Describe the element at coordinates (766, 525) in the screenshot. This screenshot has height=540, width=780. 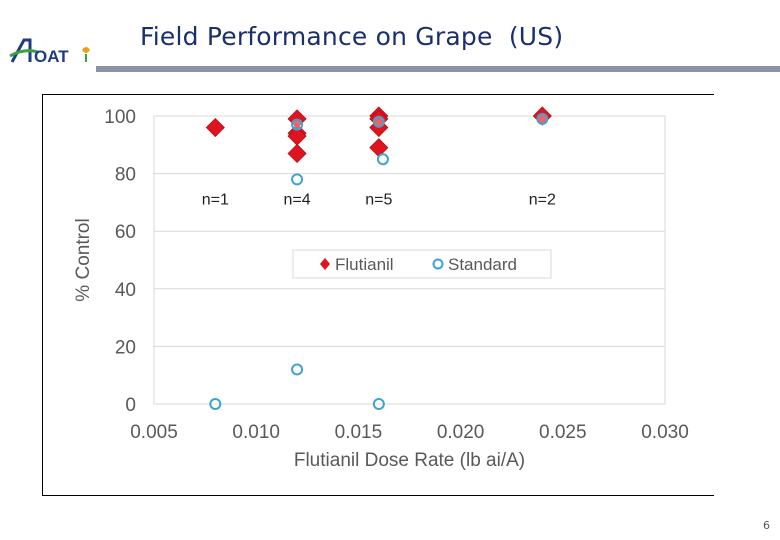
I see `page-number: 6` at that location.